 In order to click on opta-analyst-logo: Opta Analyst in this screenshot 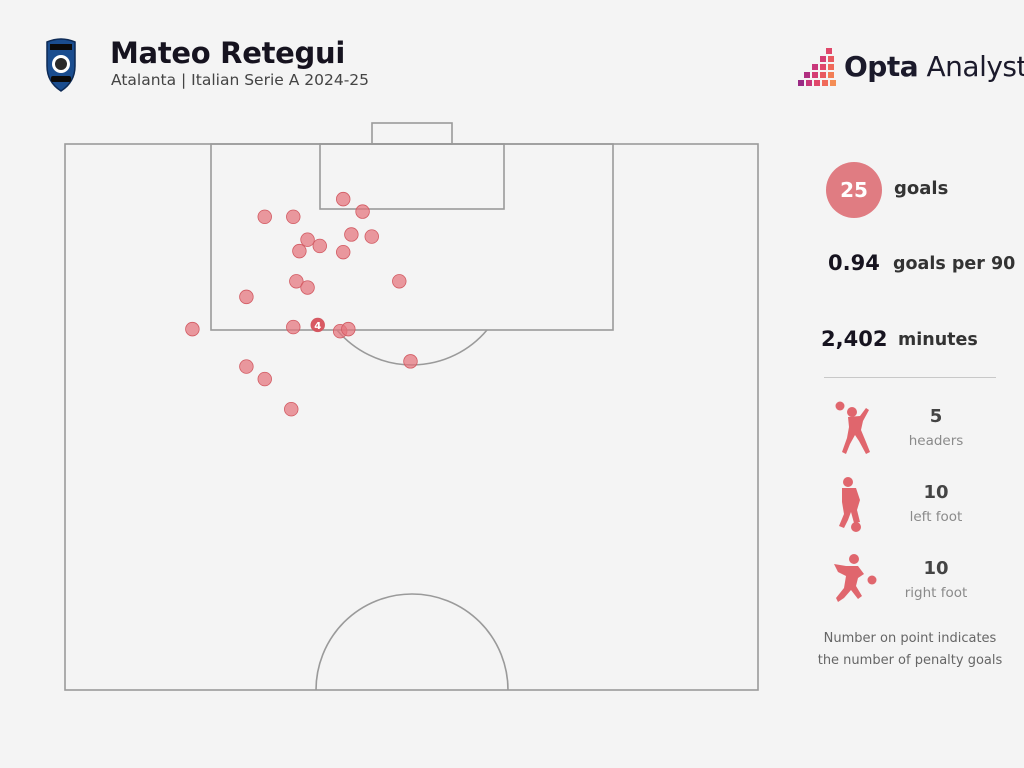, I will do `click(910, 68)`.